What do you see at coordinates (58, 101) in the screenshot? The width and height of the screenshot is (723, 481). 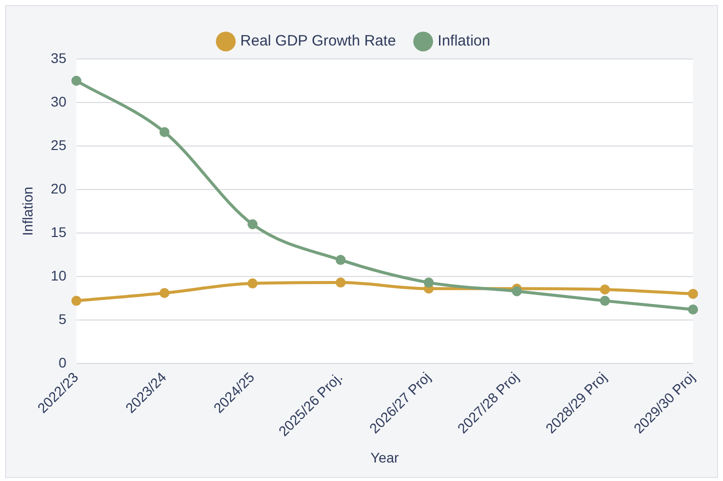 I see `y-tick-label: 30` at bounding box center [58, 101].